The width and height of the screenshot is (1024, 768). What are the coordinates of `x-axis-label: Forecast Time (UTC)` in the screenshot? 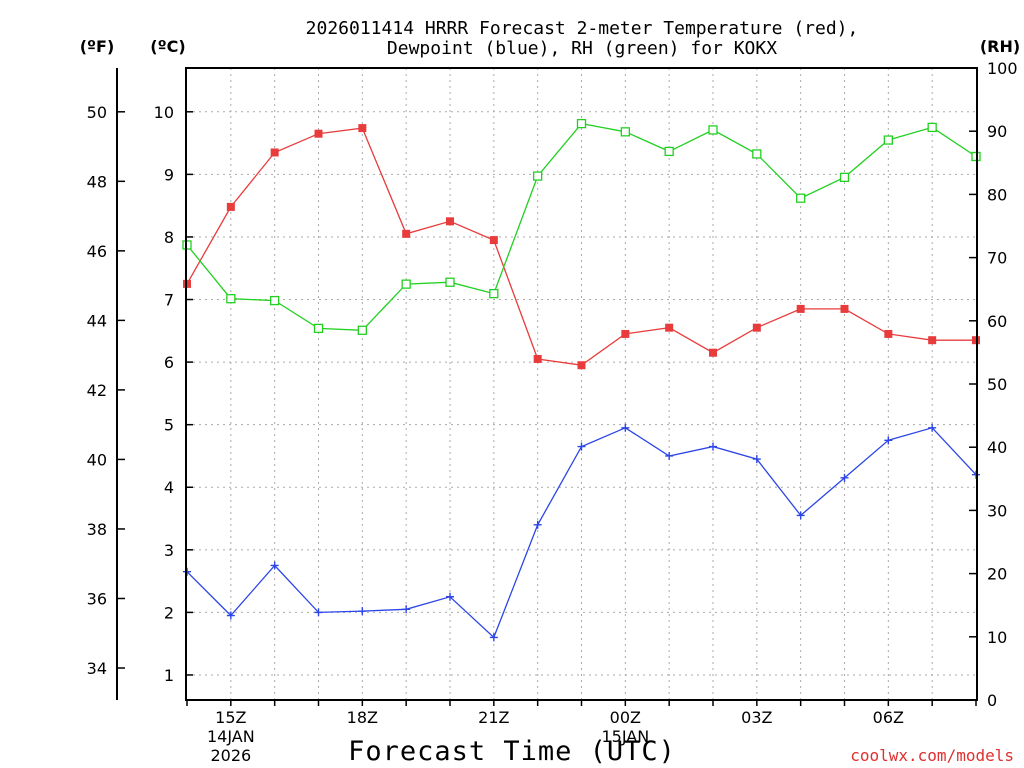 It's located at (512, 751).